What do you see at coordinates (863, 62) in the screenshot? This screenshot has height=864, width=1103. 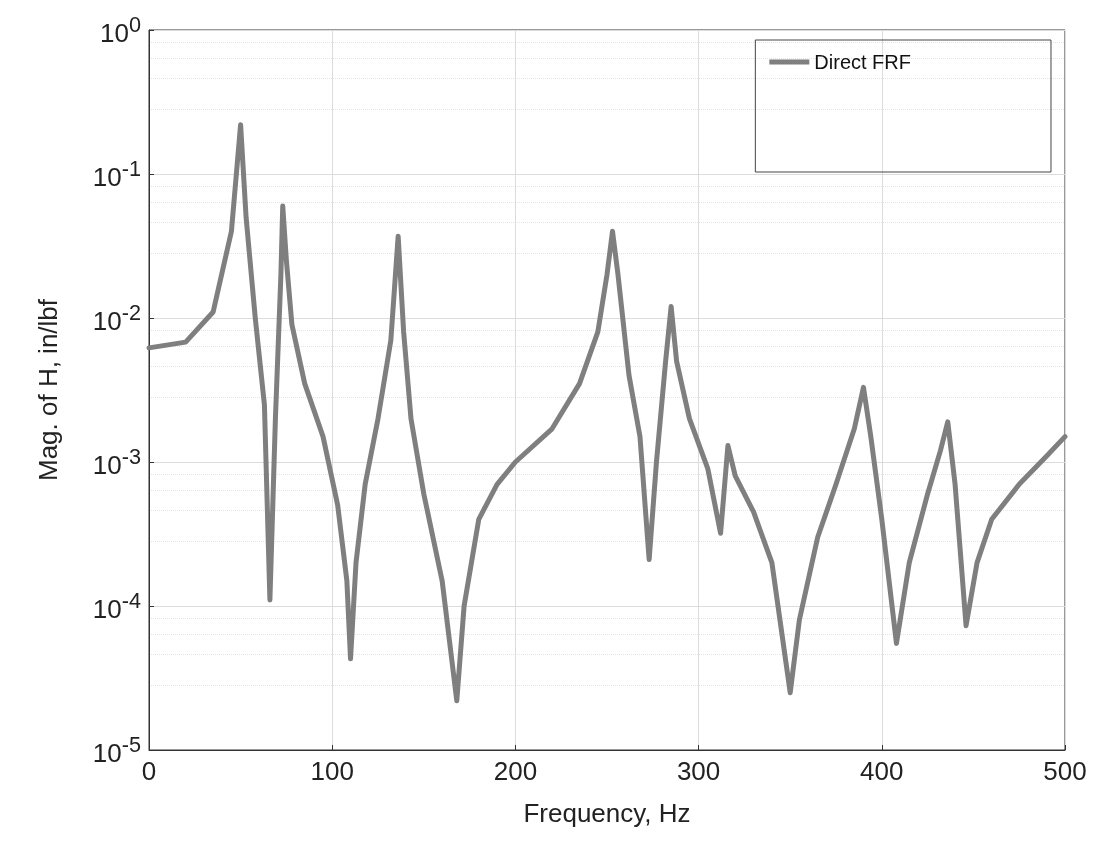 I see `legend-label: Direct FRF` at bounding box center [863, 62].